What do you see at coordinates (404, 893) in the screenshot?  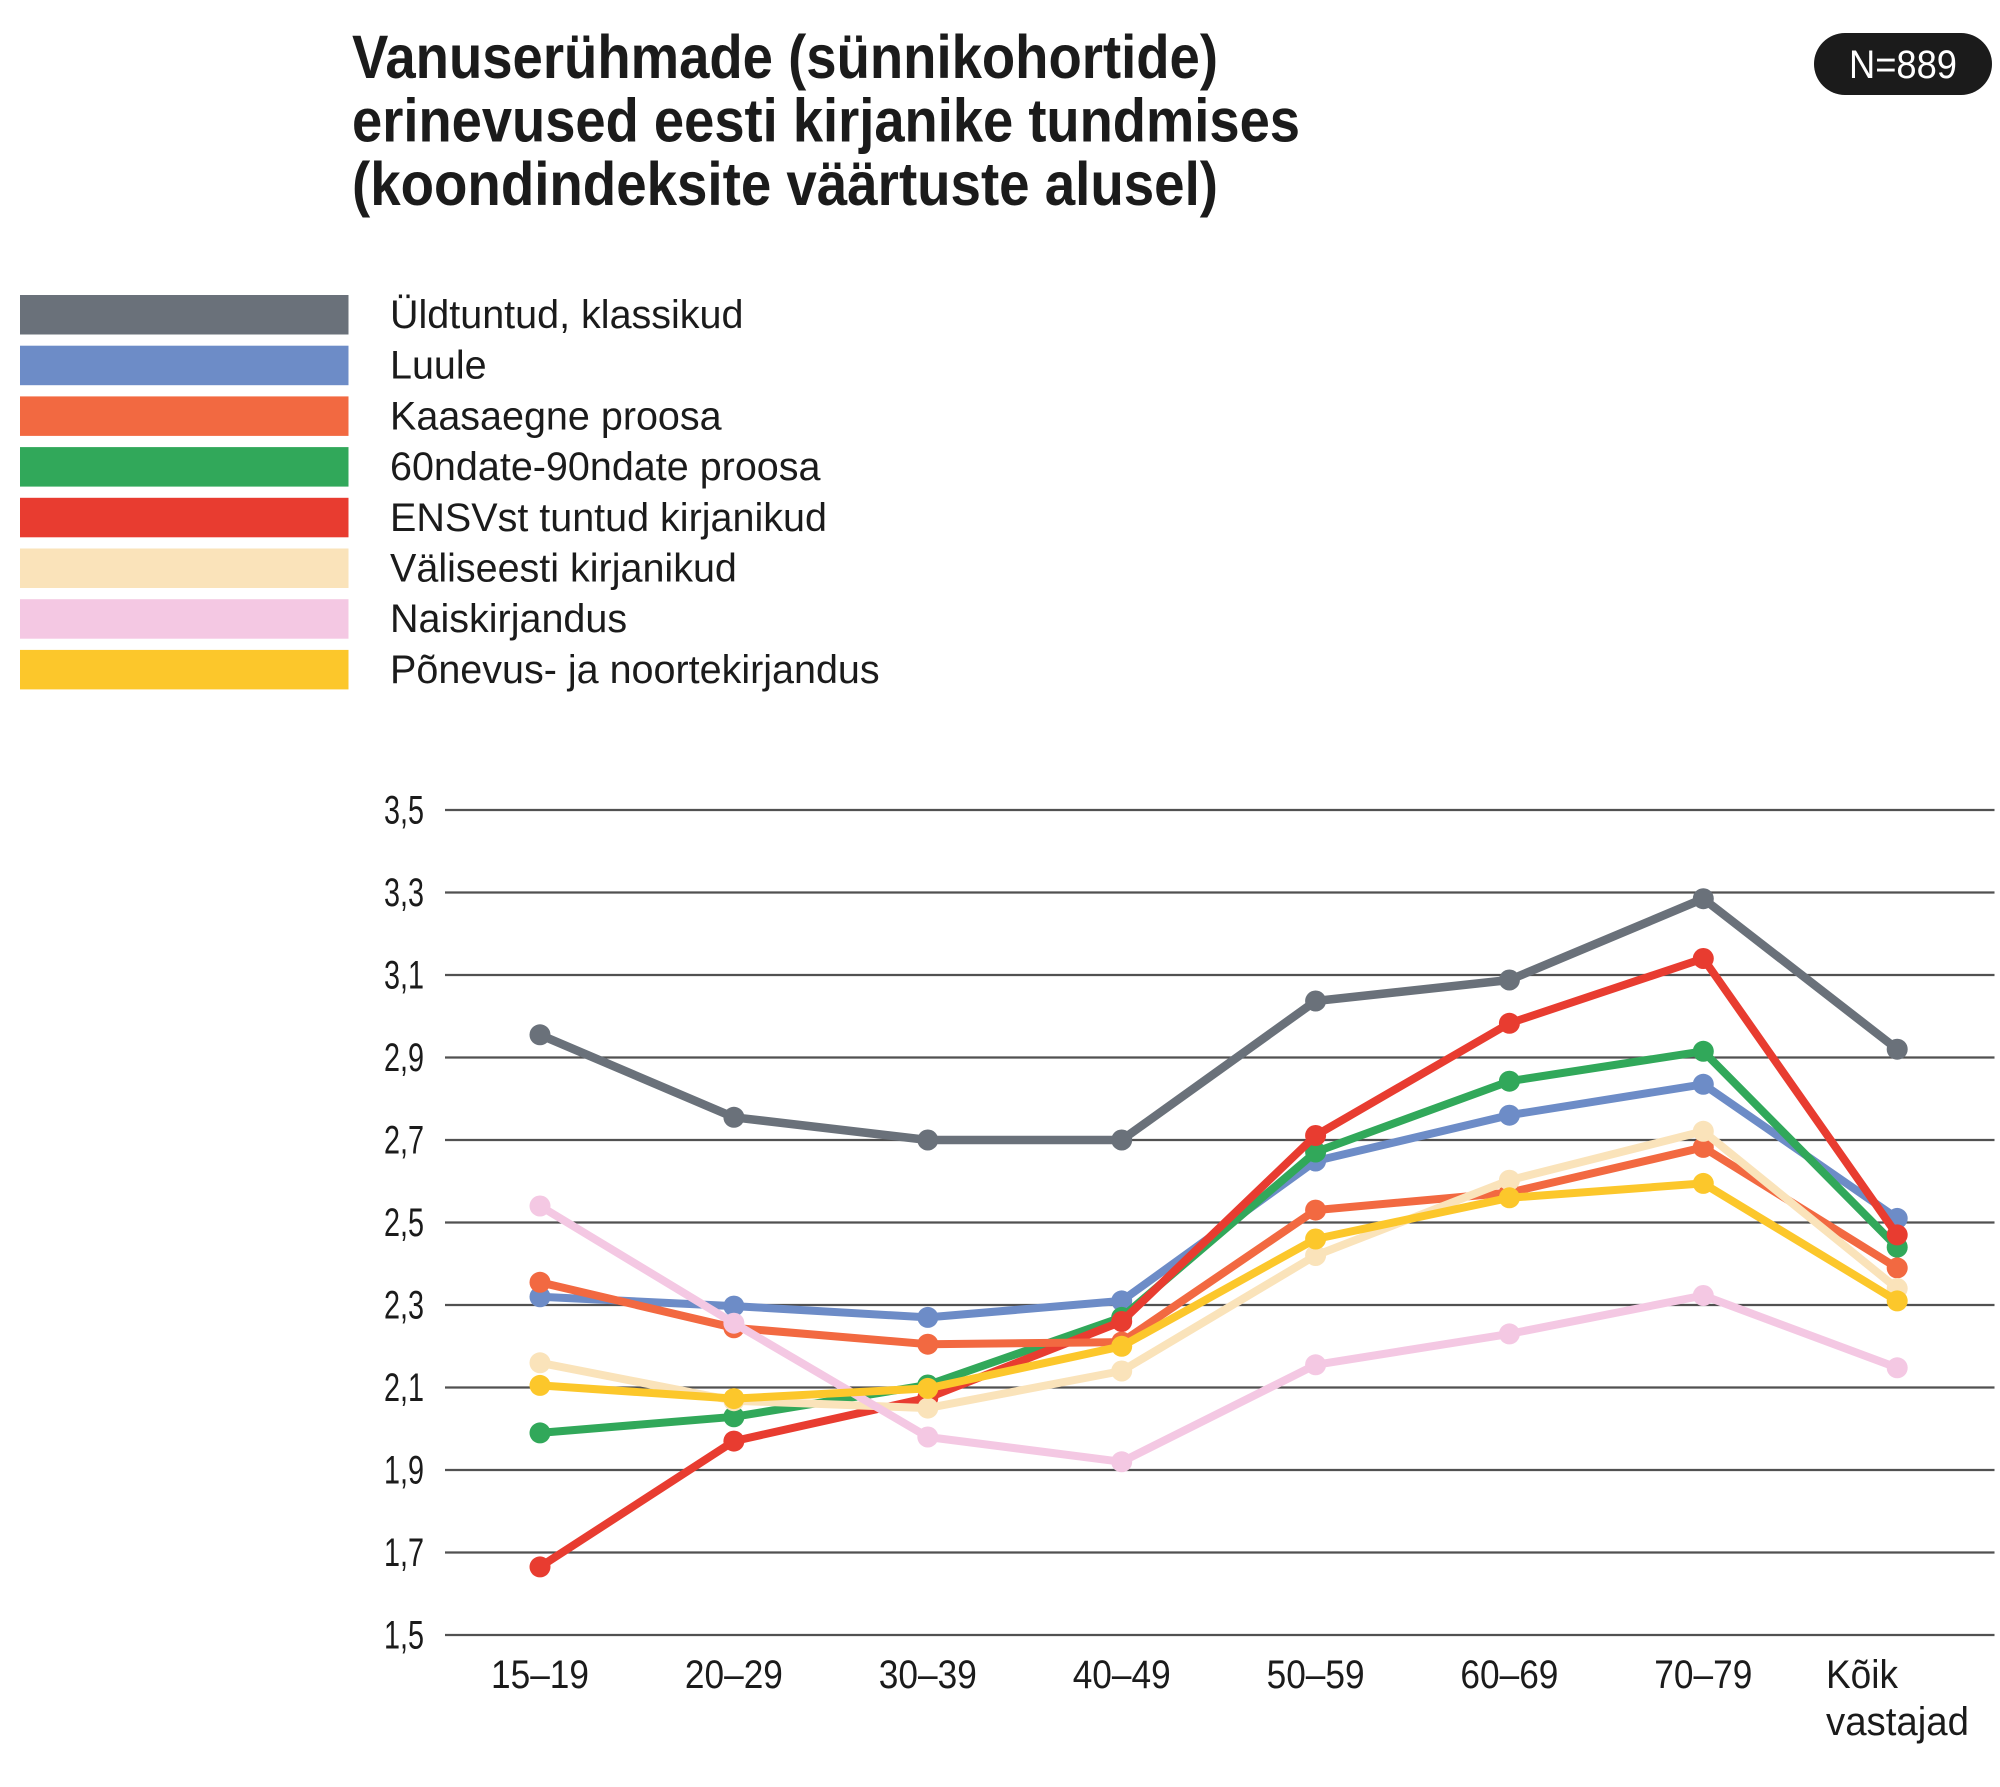 I see `svg-text: 3,3` at bounding box center [404, 893].